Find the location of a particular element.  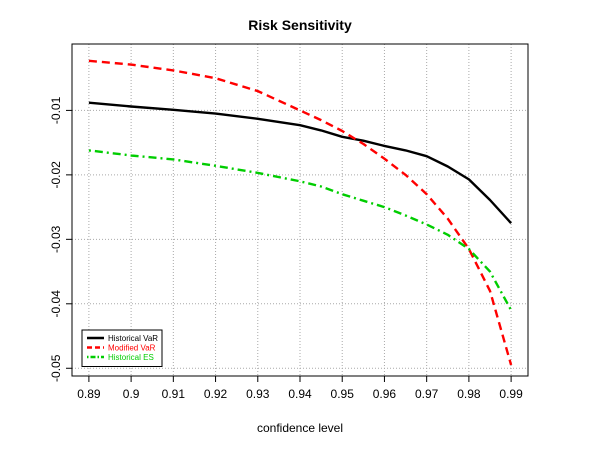

x-tick-label: 0.98 is located at coordinates (469, 394).